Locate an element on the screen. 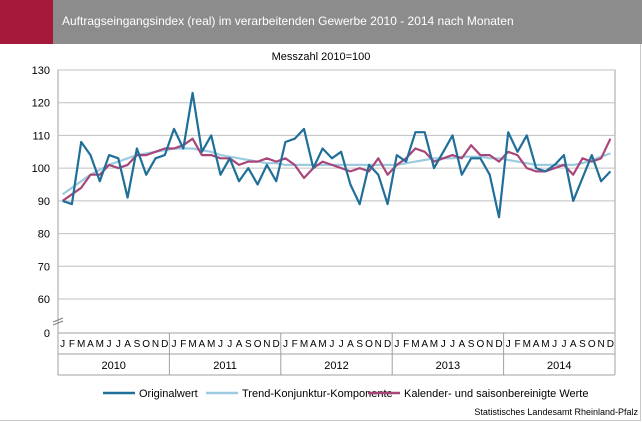  legend-label: Kalender- und saisonbereinigte Werte is located at coordinates (496, 394).